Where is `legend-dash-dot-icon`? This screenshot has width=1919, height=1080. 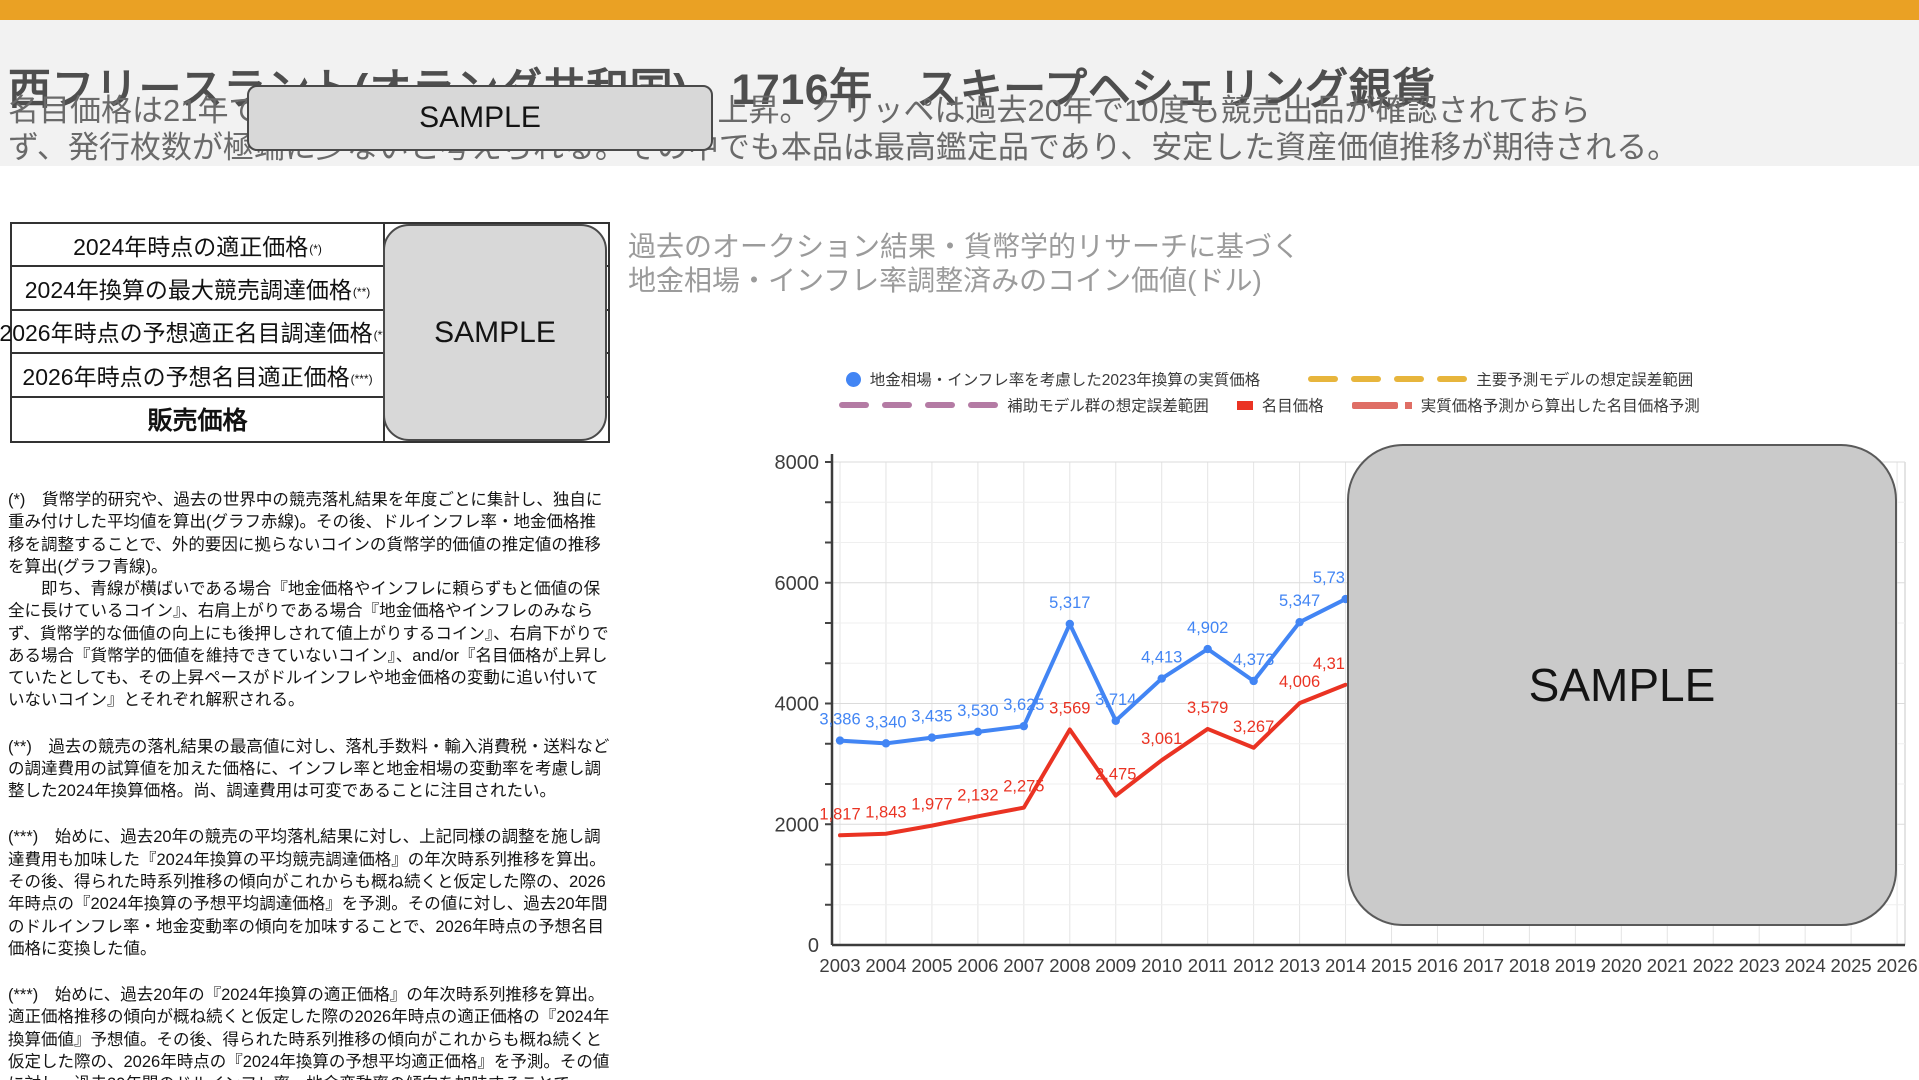 legend-dash-dot-icon is located at coordinates (1381, 405).